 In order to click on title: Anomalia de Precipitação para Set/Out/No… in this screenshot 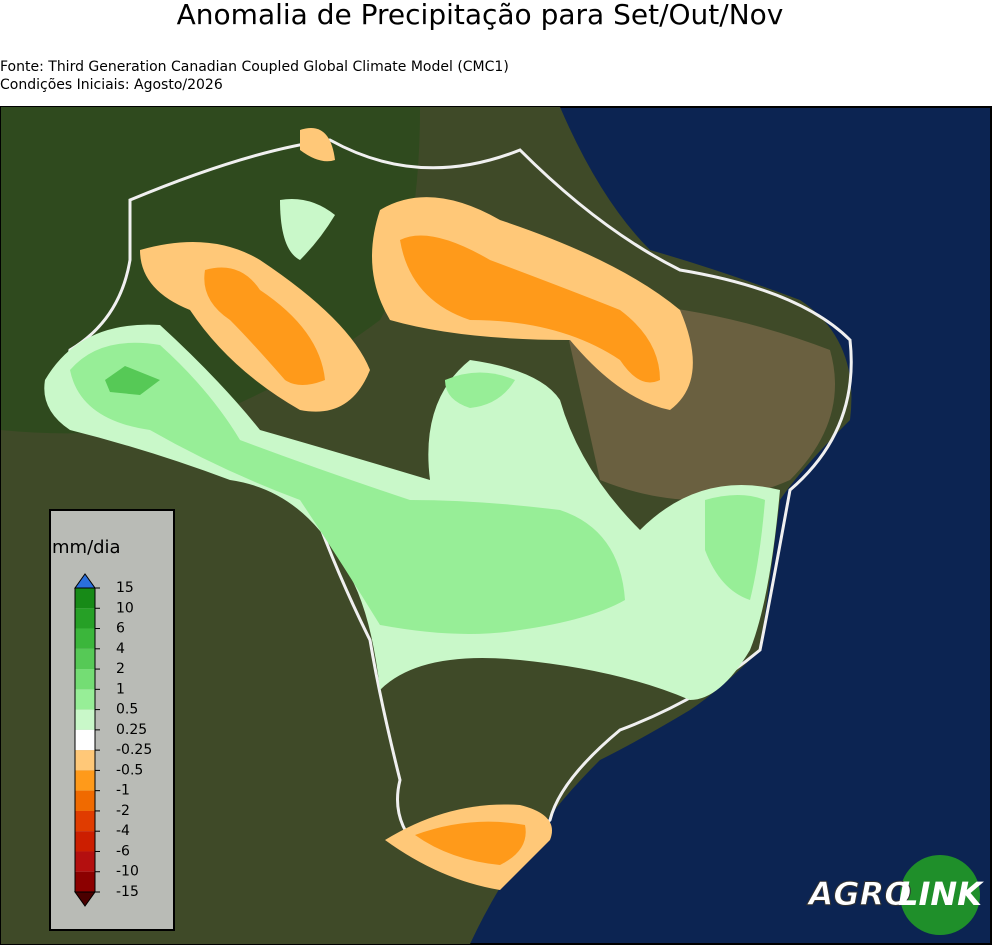, I will do `click(480, 15)`.